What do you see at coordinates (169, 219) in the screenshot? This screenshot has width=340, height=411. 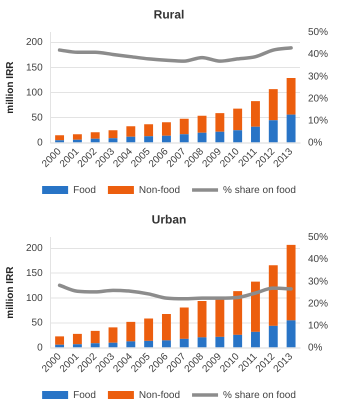 I see `chart-title: Urban` at bounding box center [169, 219].